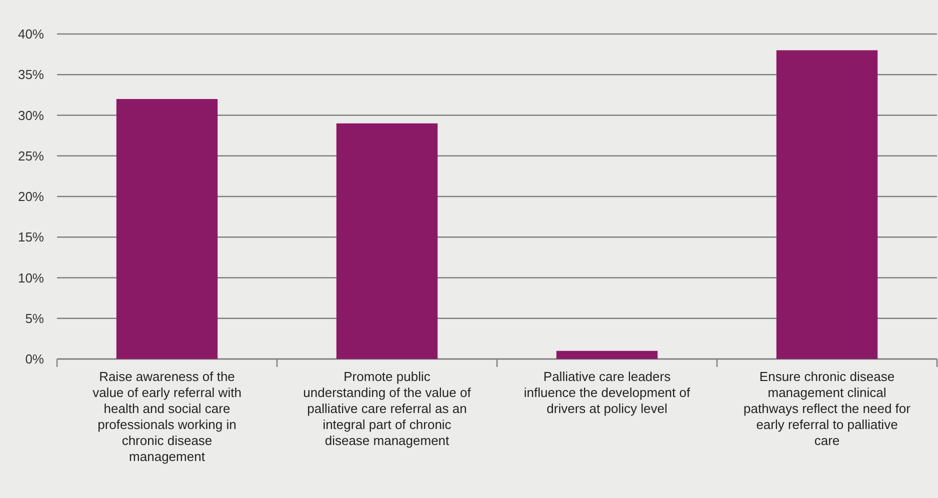 This screenshot has width=938, height=498. What do you see at coordinates (31, 237) in the screenshot?
I see `y-tick-label: 15%` at bounding box center [31, 237].